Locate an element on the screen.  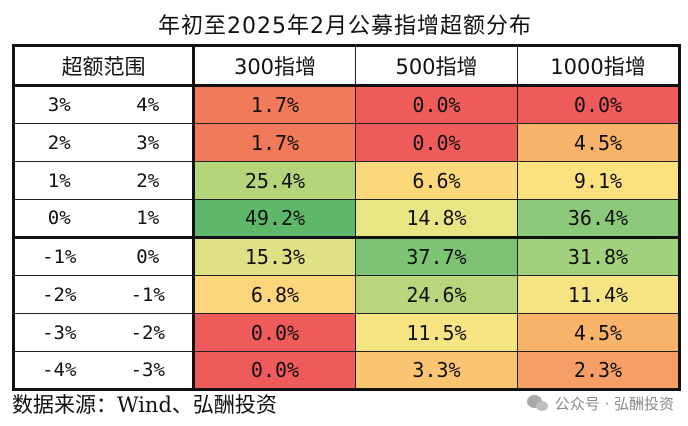
table-row: 3% 4% 1.7% 0.0% 0.0% is located at coordinates (346, 104).